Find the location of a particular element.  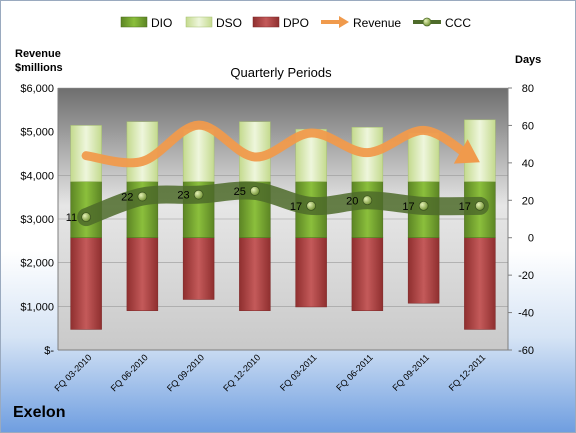

revenue-series is located at coordinates (280, 144).